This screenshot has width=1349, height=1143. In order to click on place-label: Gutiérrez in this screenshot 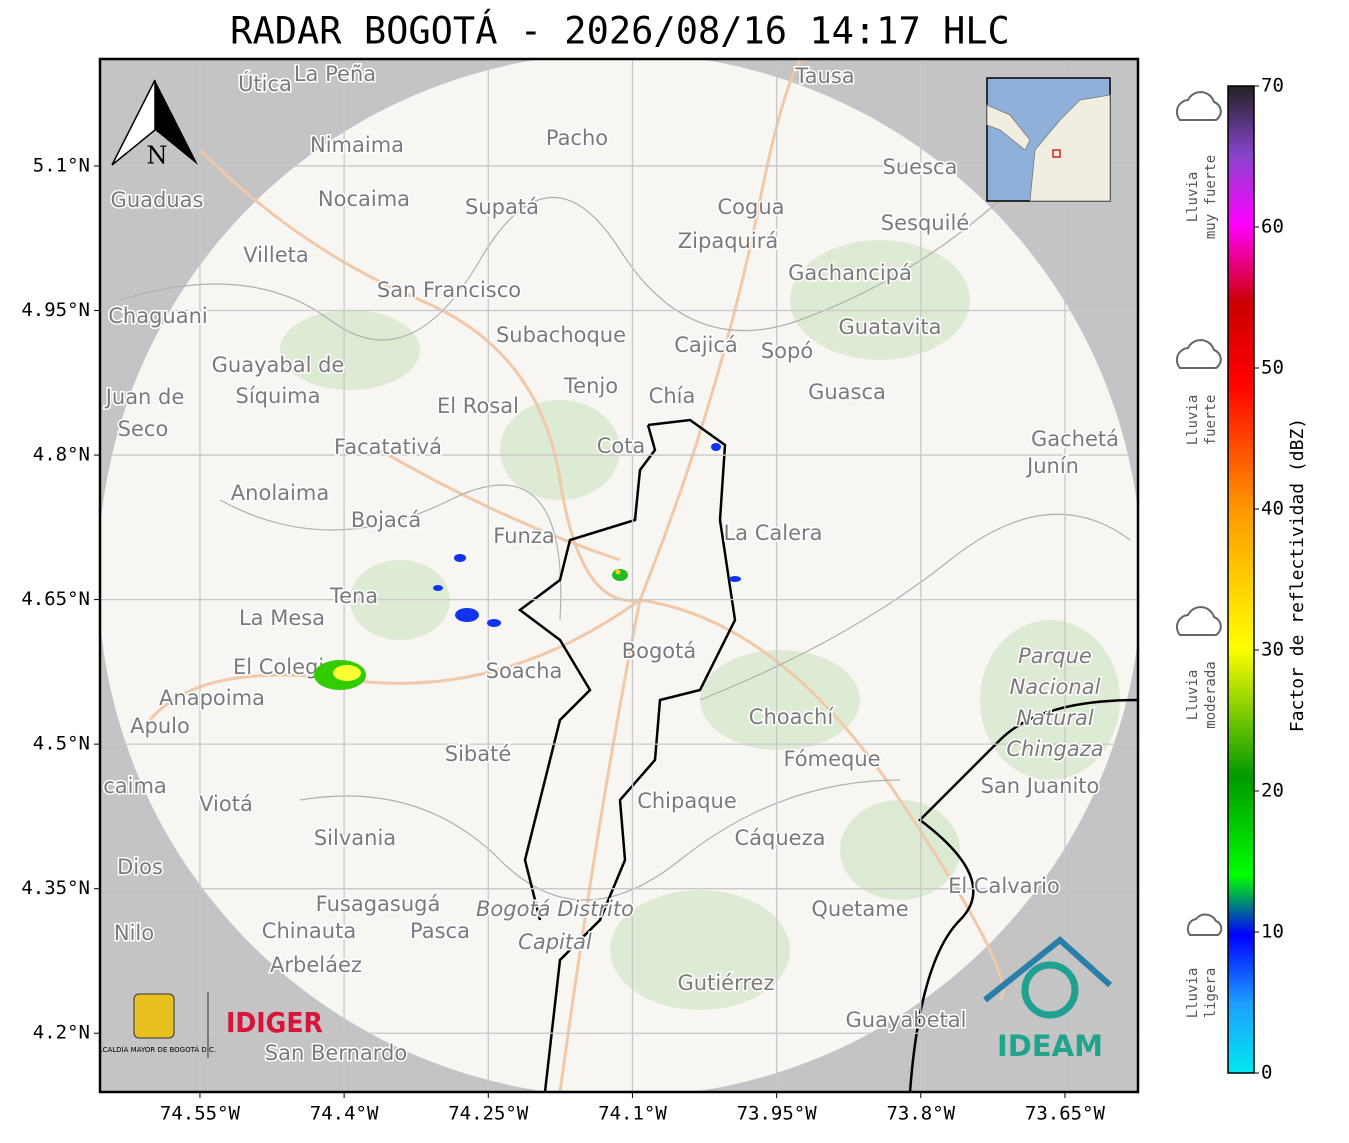, I will do `click(726, 983)`.